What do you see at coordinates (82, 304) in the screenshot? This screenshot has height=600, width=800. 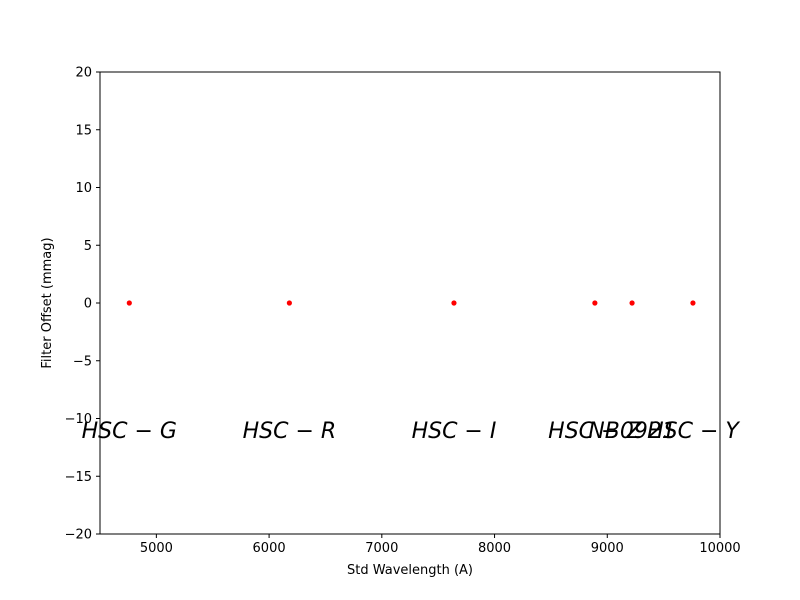 I see `y-axis-ticks: −20 −15 −10 −5 0 5 10 15 20` at bounding box center [82, 304].